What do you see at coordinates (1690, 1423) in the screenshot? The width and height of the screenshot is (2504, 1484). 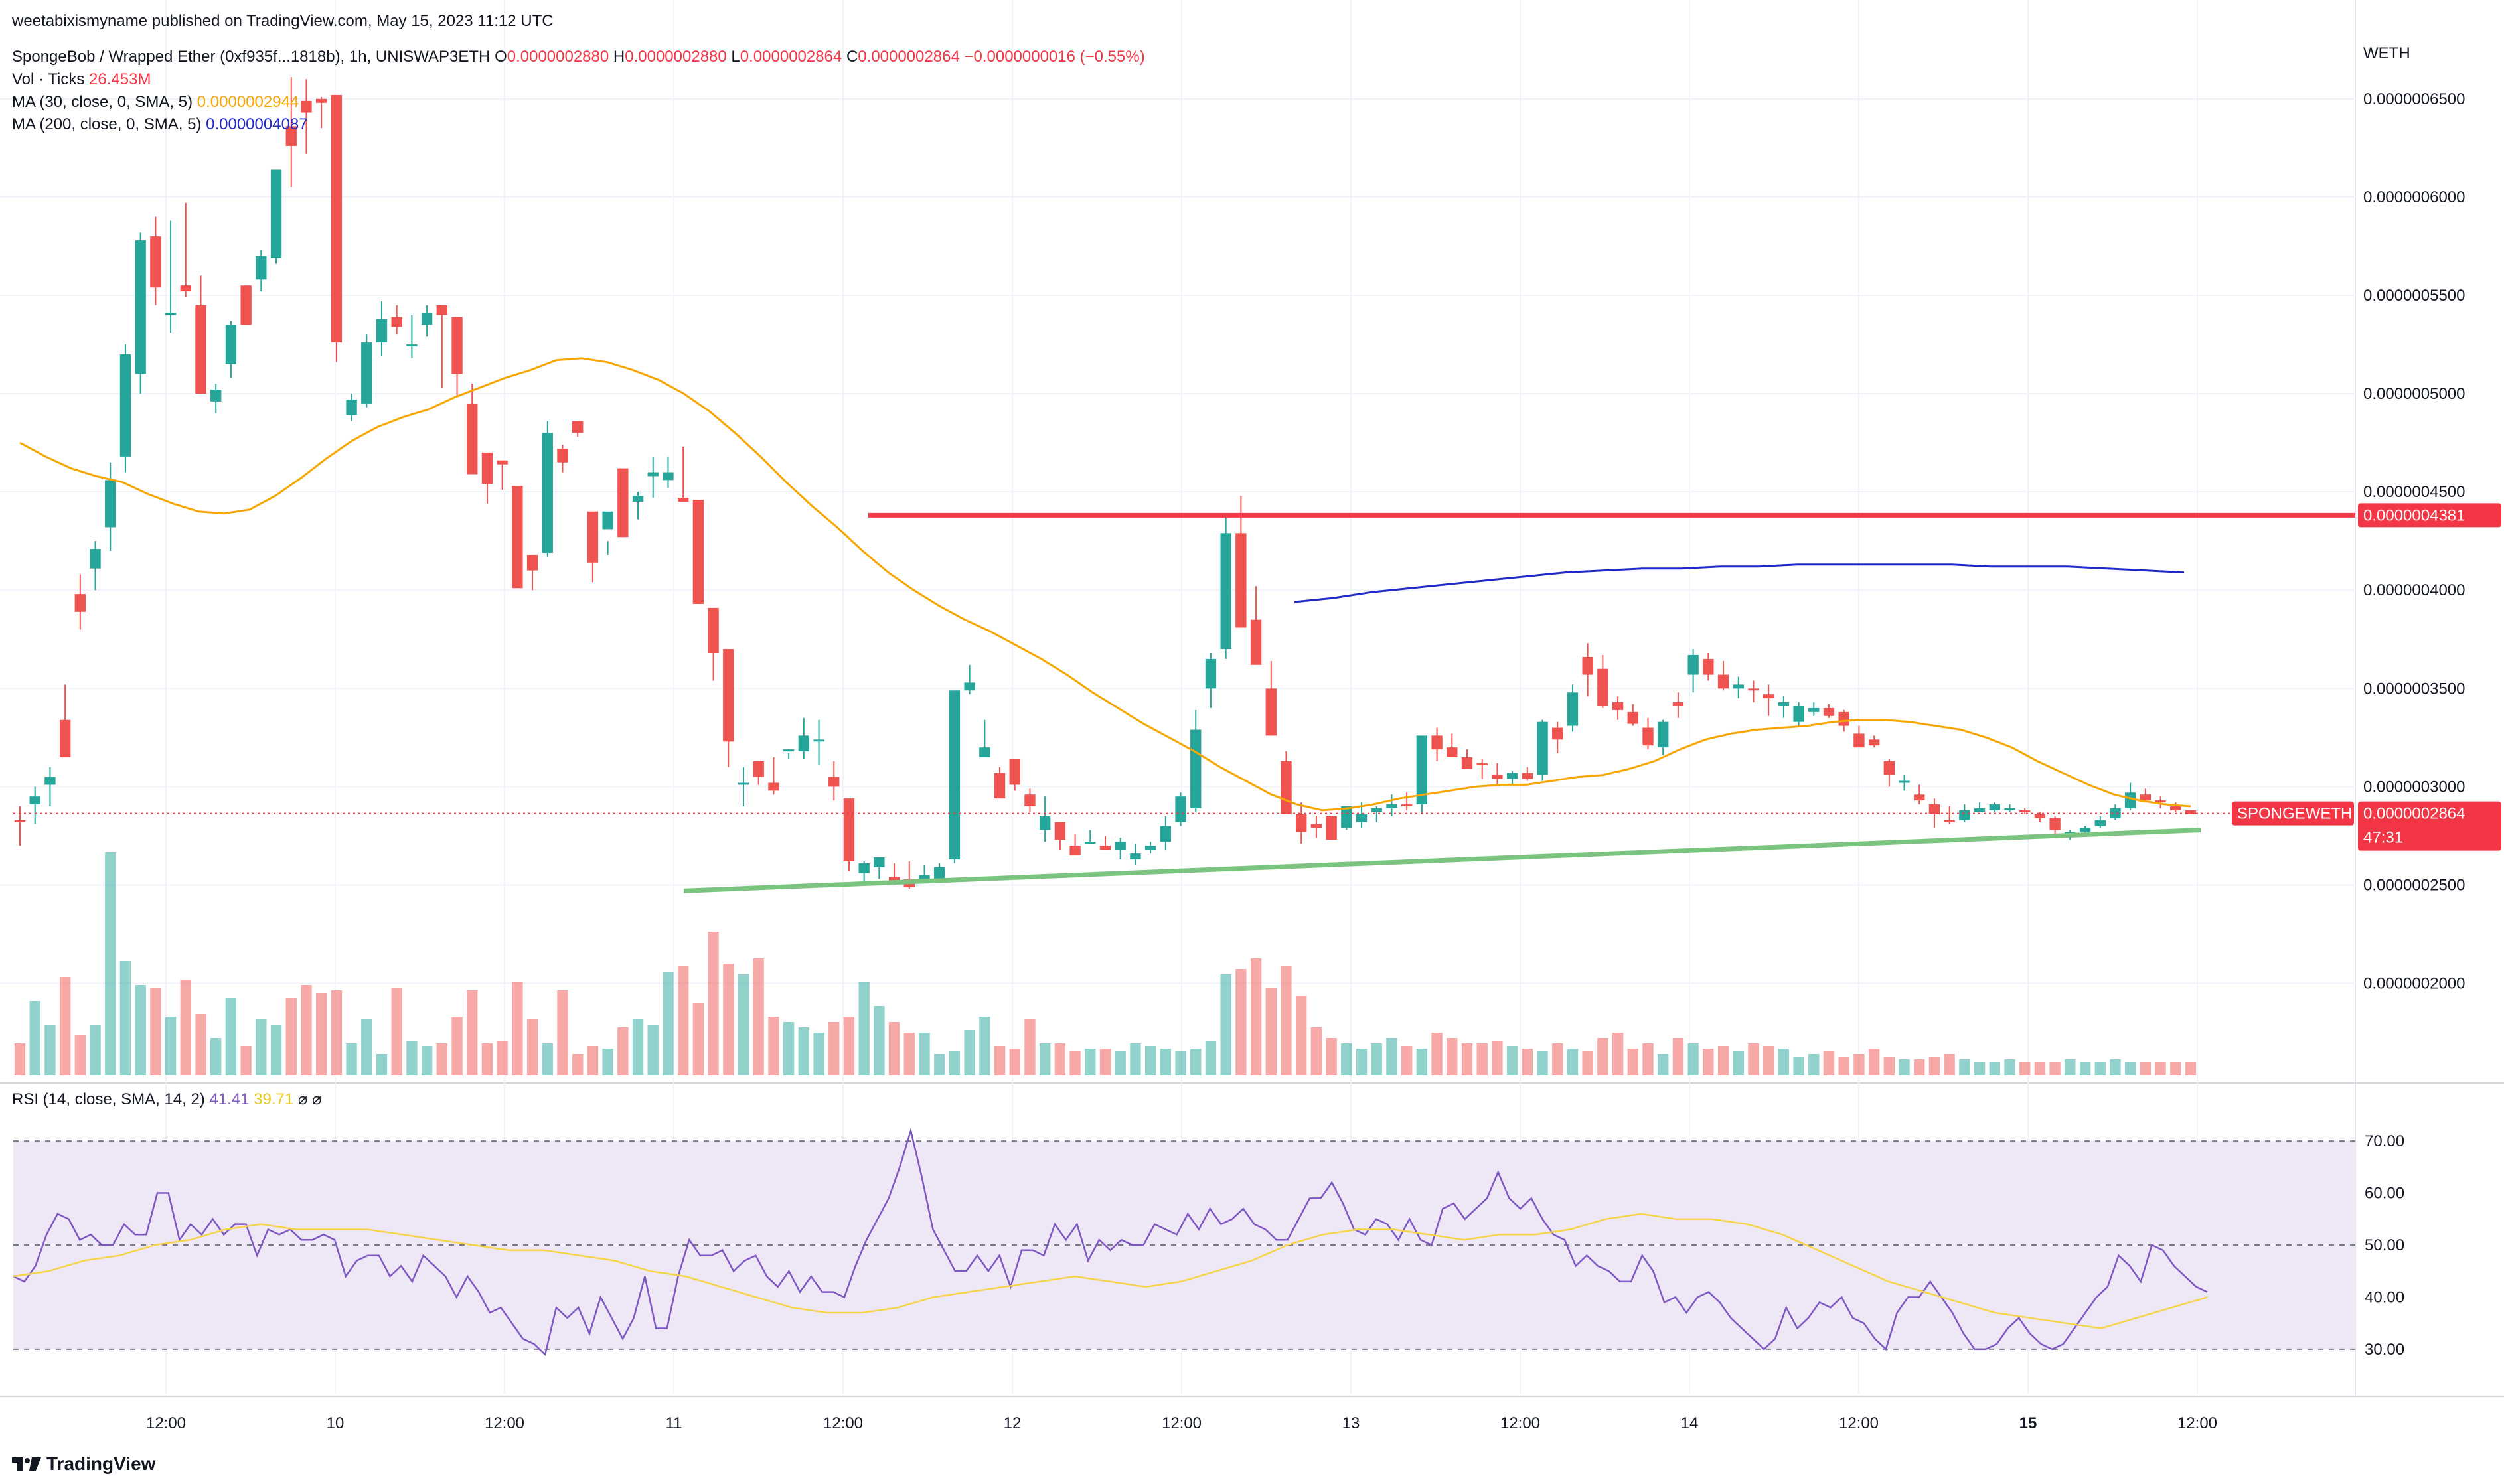 I see `time-label: 14` at bounding box center [1690, 1423].